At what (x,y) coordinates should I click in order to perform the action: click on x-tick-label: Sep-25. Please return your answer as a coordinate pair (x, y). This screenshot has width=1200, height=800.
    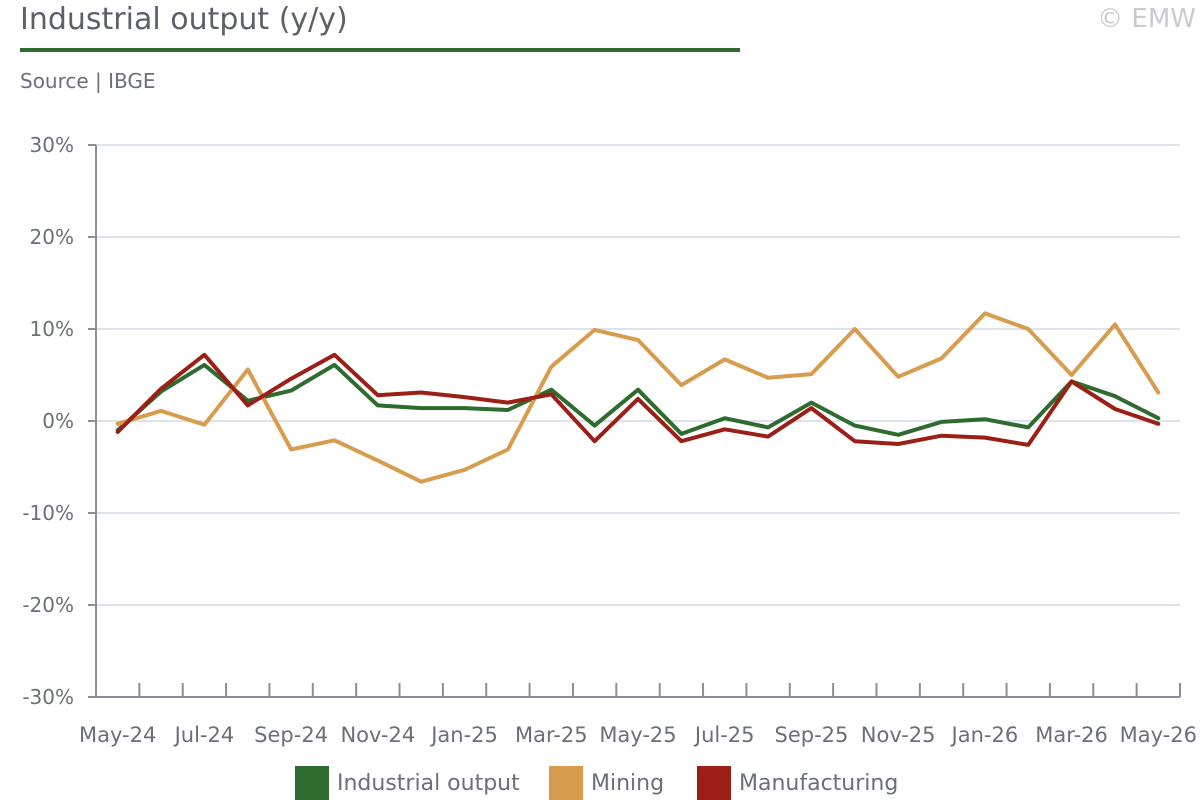
    Looking at the image, I should click on (811, 735).